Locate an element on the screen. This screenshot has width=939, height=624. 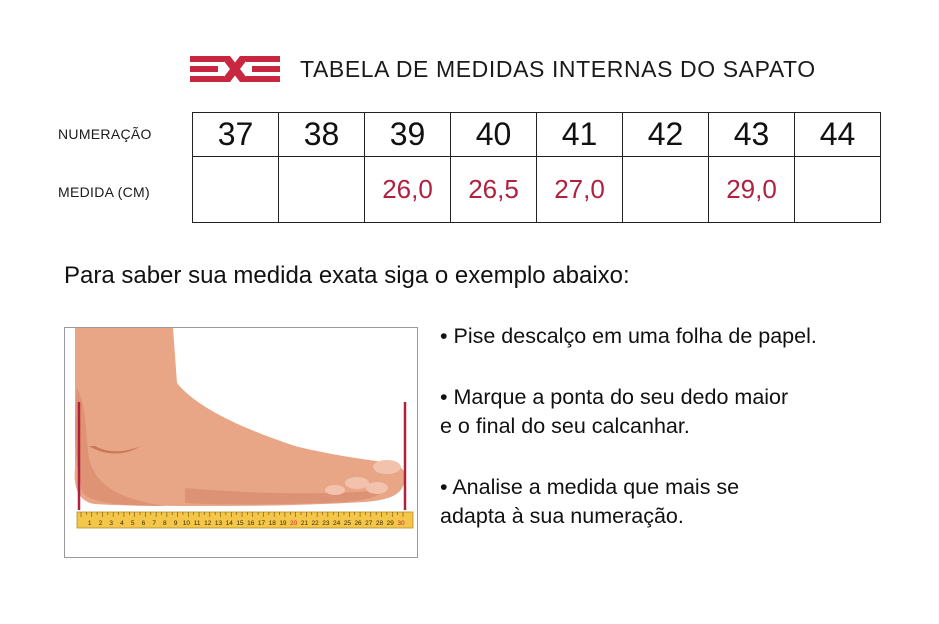
ruler-number: 11 is located at coordinates (197, 523).